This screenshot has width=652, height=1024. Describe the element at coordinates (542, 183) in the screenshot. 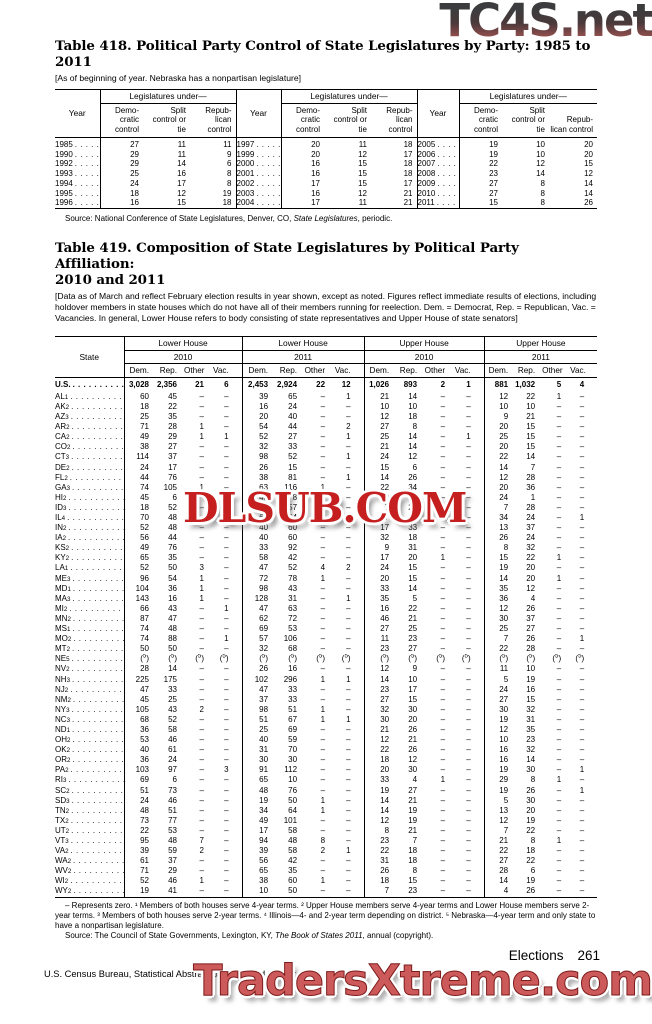

I see `value-cell: 8` at that location.